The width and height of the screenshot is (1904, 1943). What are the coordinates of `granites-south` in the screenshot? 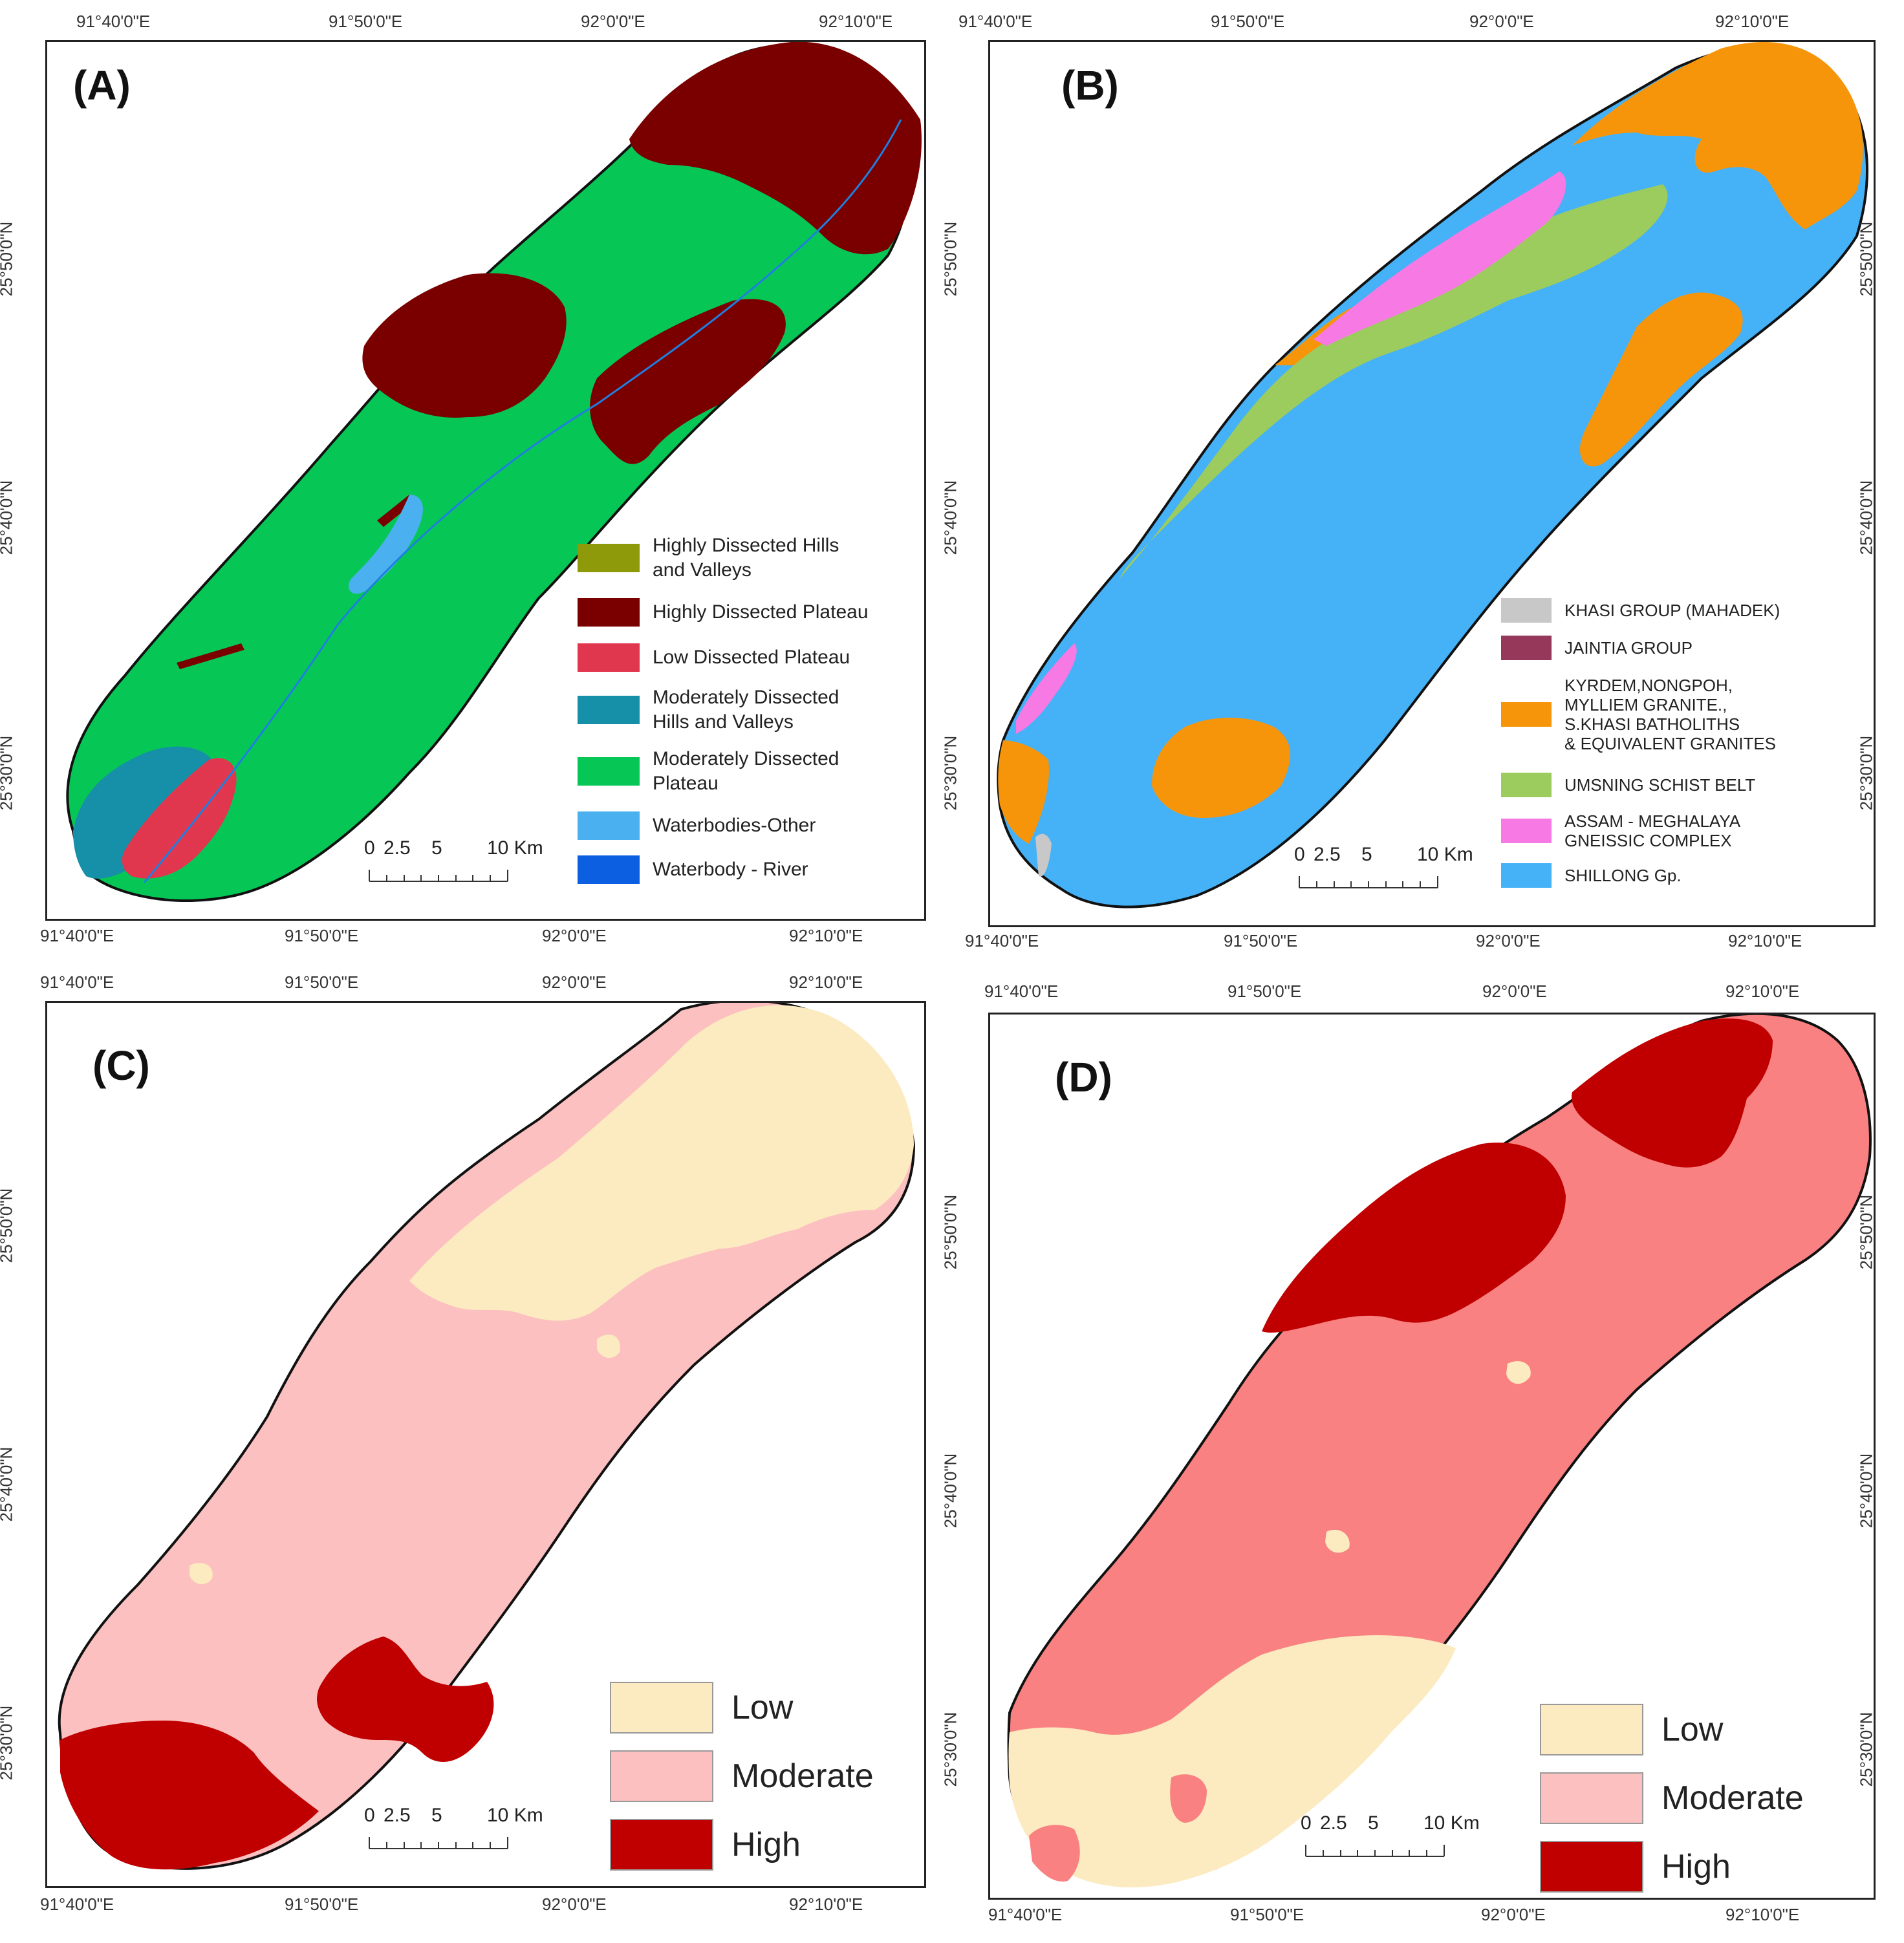 It's located at (1221, 768).